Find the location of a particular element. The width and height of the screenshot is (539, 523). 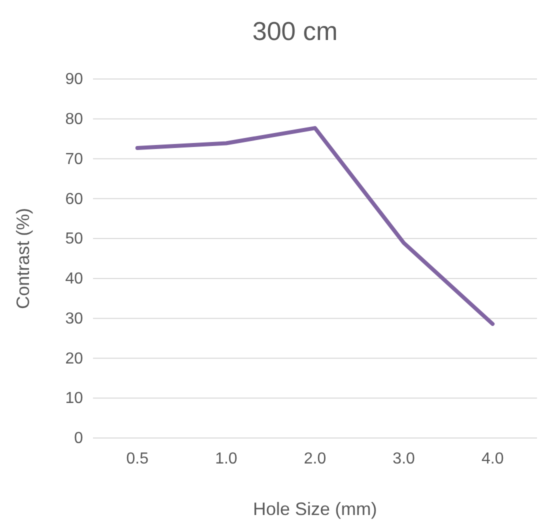

y-axis-title: Contrast (%) is located at coordinates (23, 259).